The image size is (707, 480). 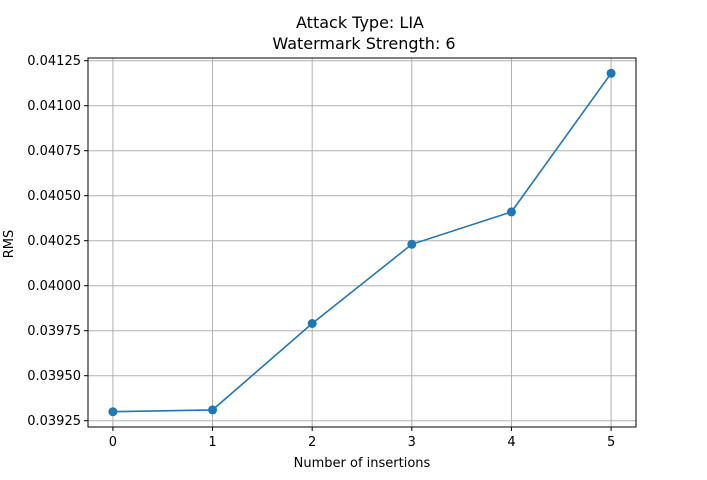 What do you see at coordinates (54, 61) in the screenshot?
I see `y-tick-label: 0.04125` at bounding box center [54, 61].